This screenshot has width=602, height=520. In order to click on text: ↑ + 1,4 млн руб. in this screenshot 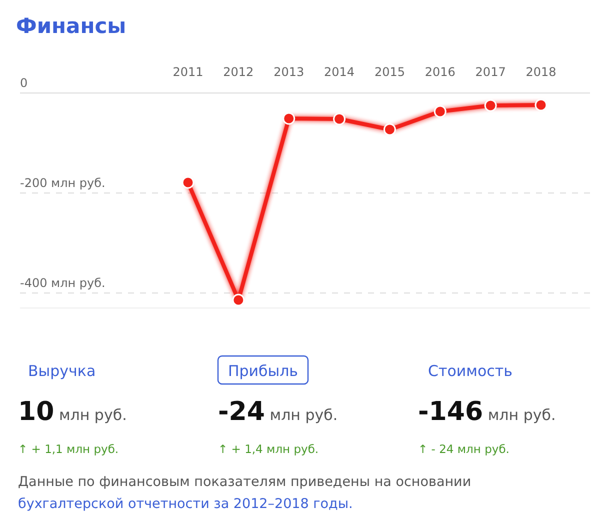, I will do `click(268, 449)`.